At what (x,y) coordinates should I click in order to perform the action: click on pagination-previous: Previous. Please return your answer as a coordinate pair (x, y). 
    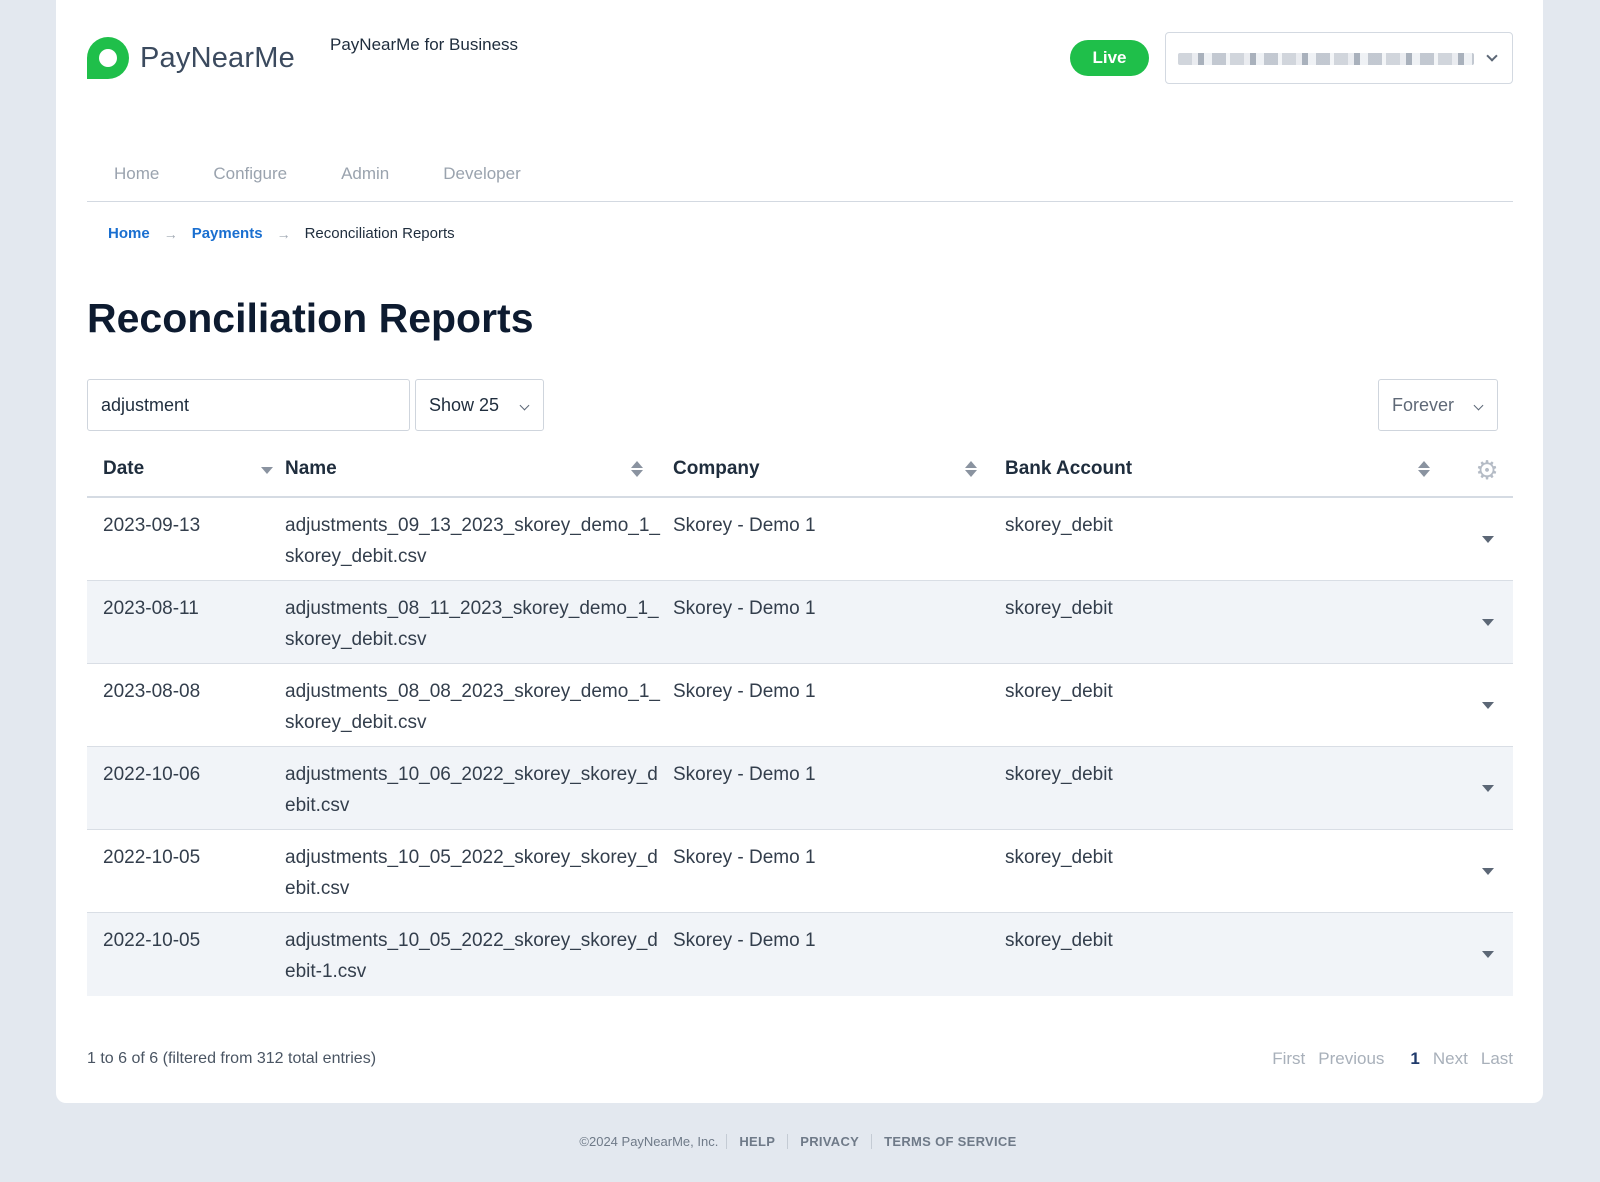
    Looking at the image, I should click on (1351, 1058).